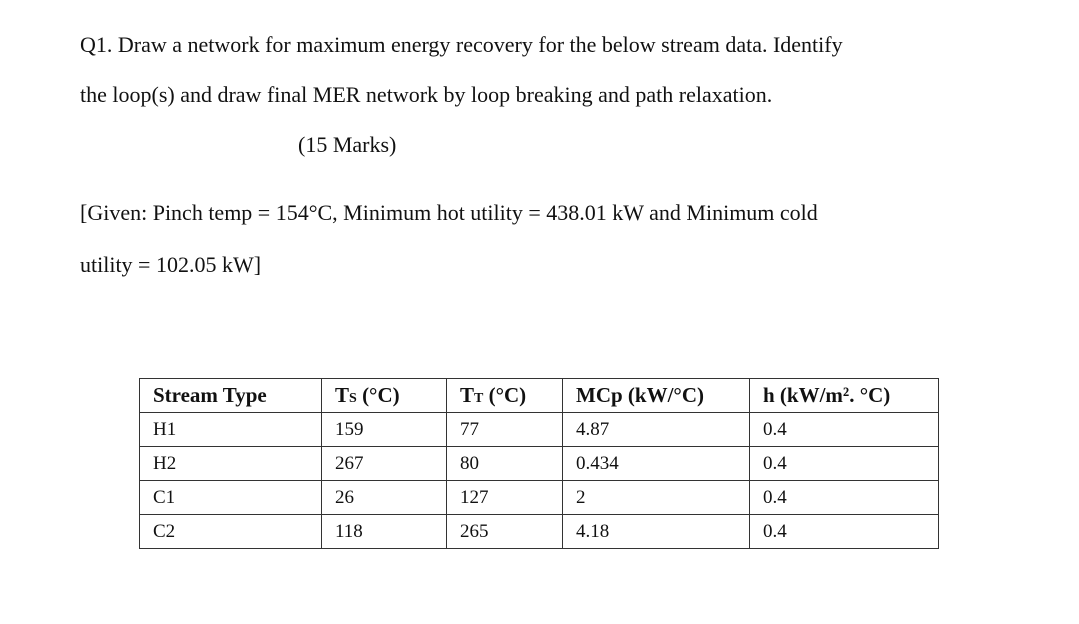  I want to click on header-text: Stream Type, so click(210, 395).